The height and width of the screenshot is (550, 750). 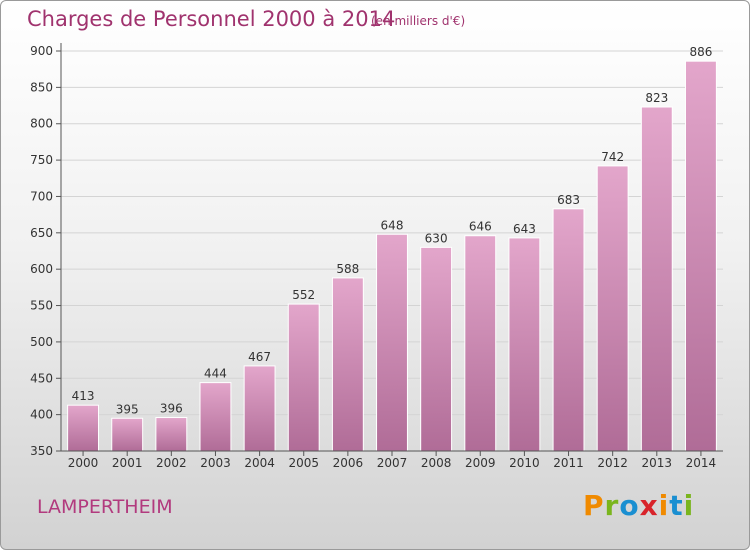 What do you see at coordinates (215, 463) in the screenshot?
I see `x-tick-label-2003: 2003` at bounding box center [215, 463].